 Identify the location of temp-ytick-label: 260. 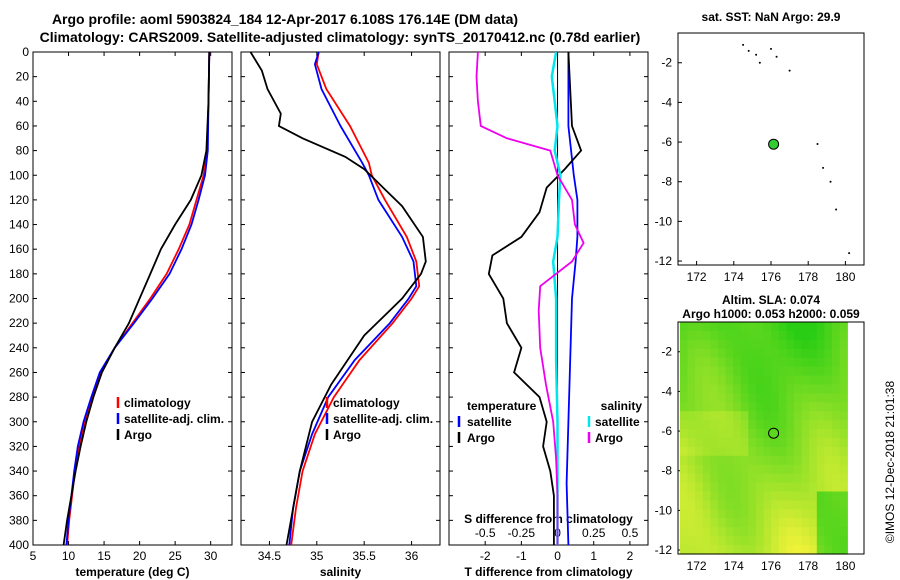
(19, 372).